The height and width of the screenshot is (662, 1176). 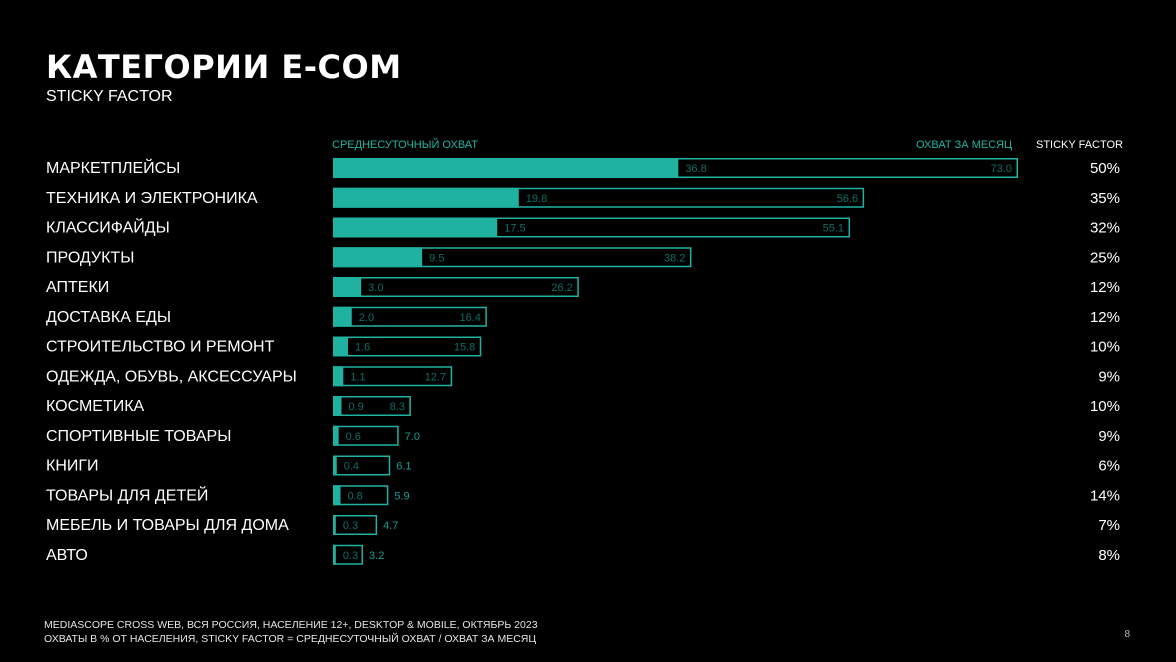 I want to click on daily-reach-value: 0.6, so click(x=353, y=437).